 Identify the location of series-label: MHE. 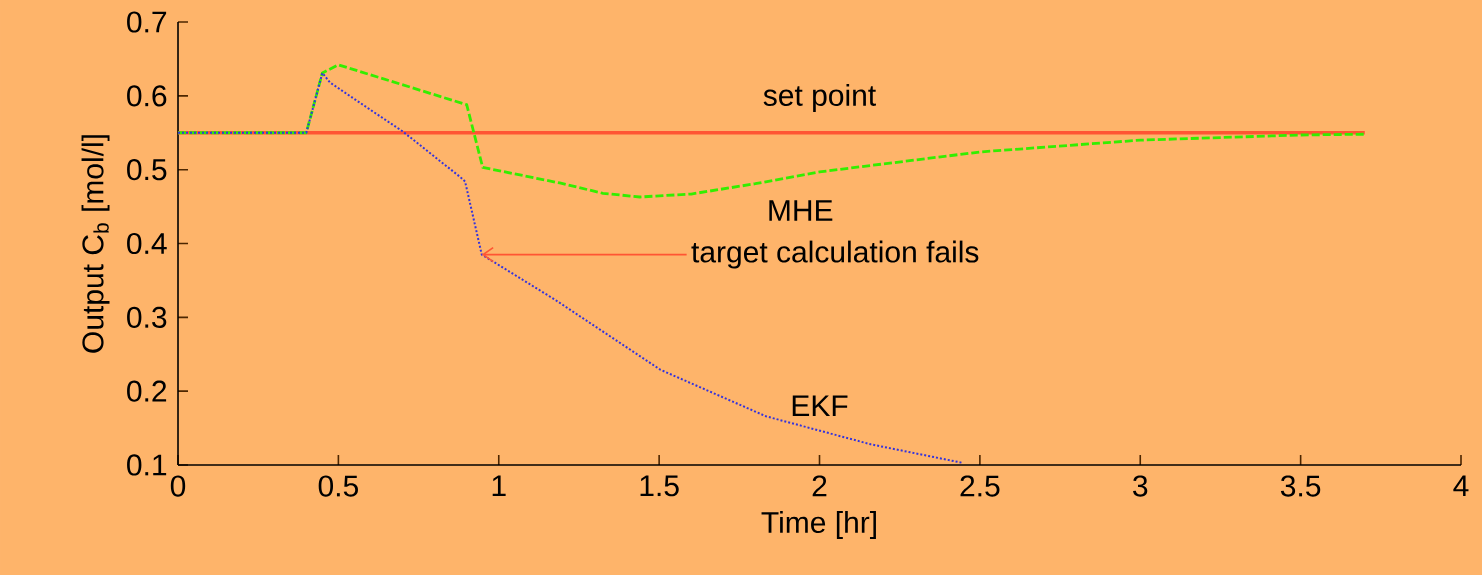
(801, 210).